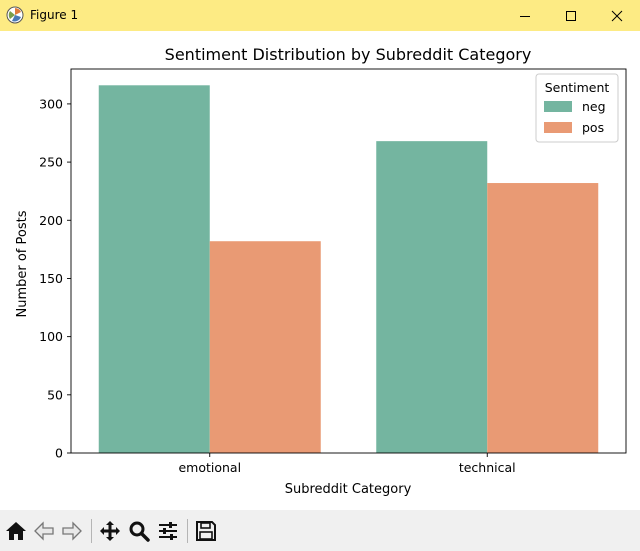  Describe the element at coordinates (320, 530) in the screenshot. I see `navigation-toolbar` at that location.